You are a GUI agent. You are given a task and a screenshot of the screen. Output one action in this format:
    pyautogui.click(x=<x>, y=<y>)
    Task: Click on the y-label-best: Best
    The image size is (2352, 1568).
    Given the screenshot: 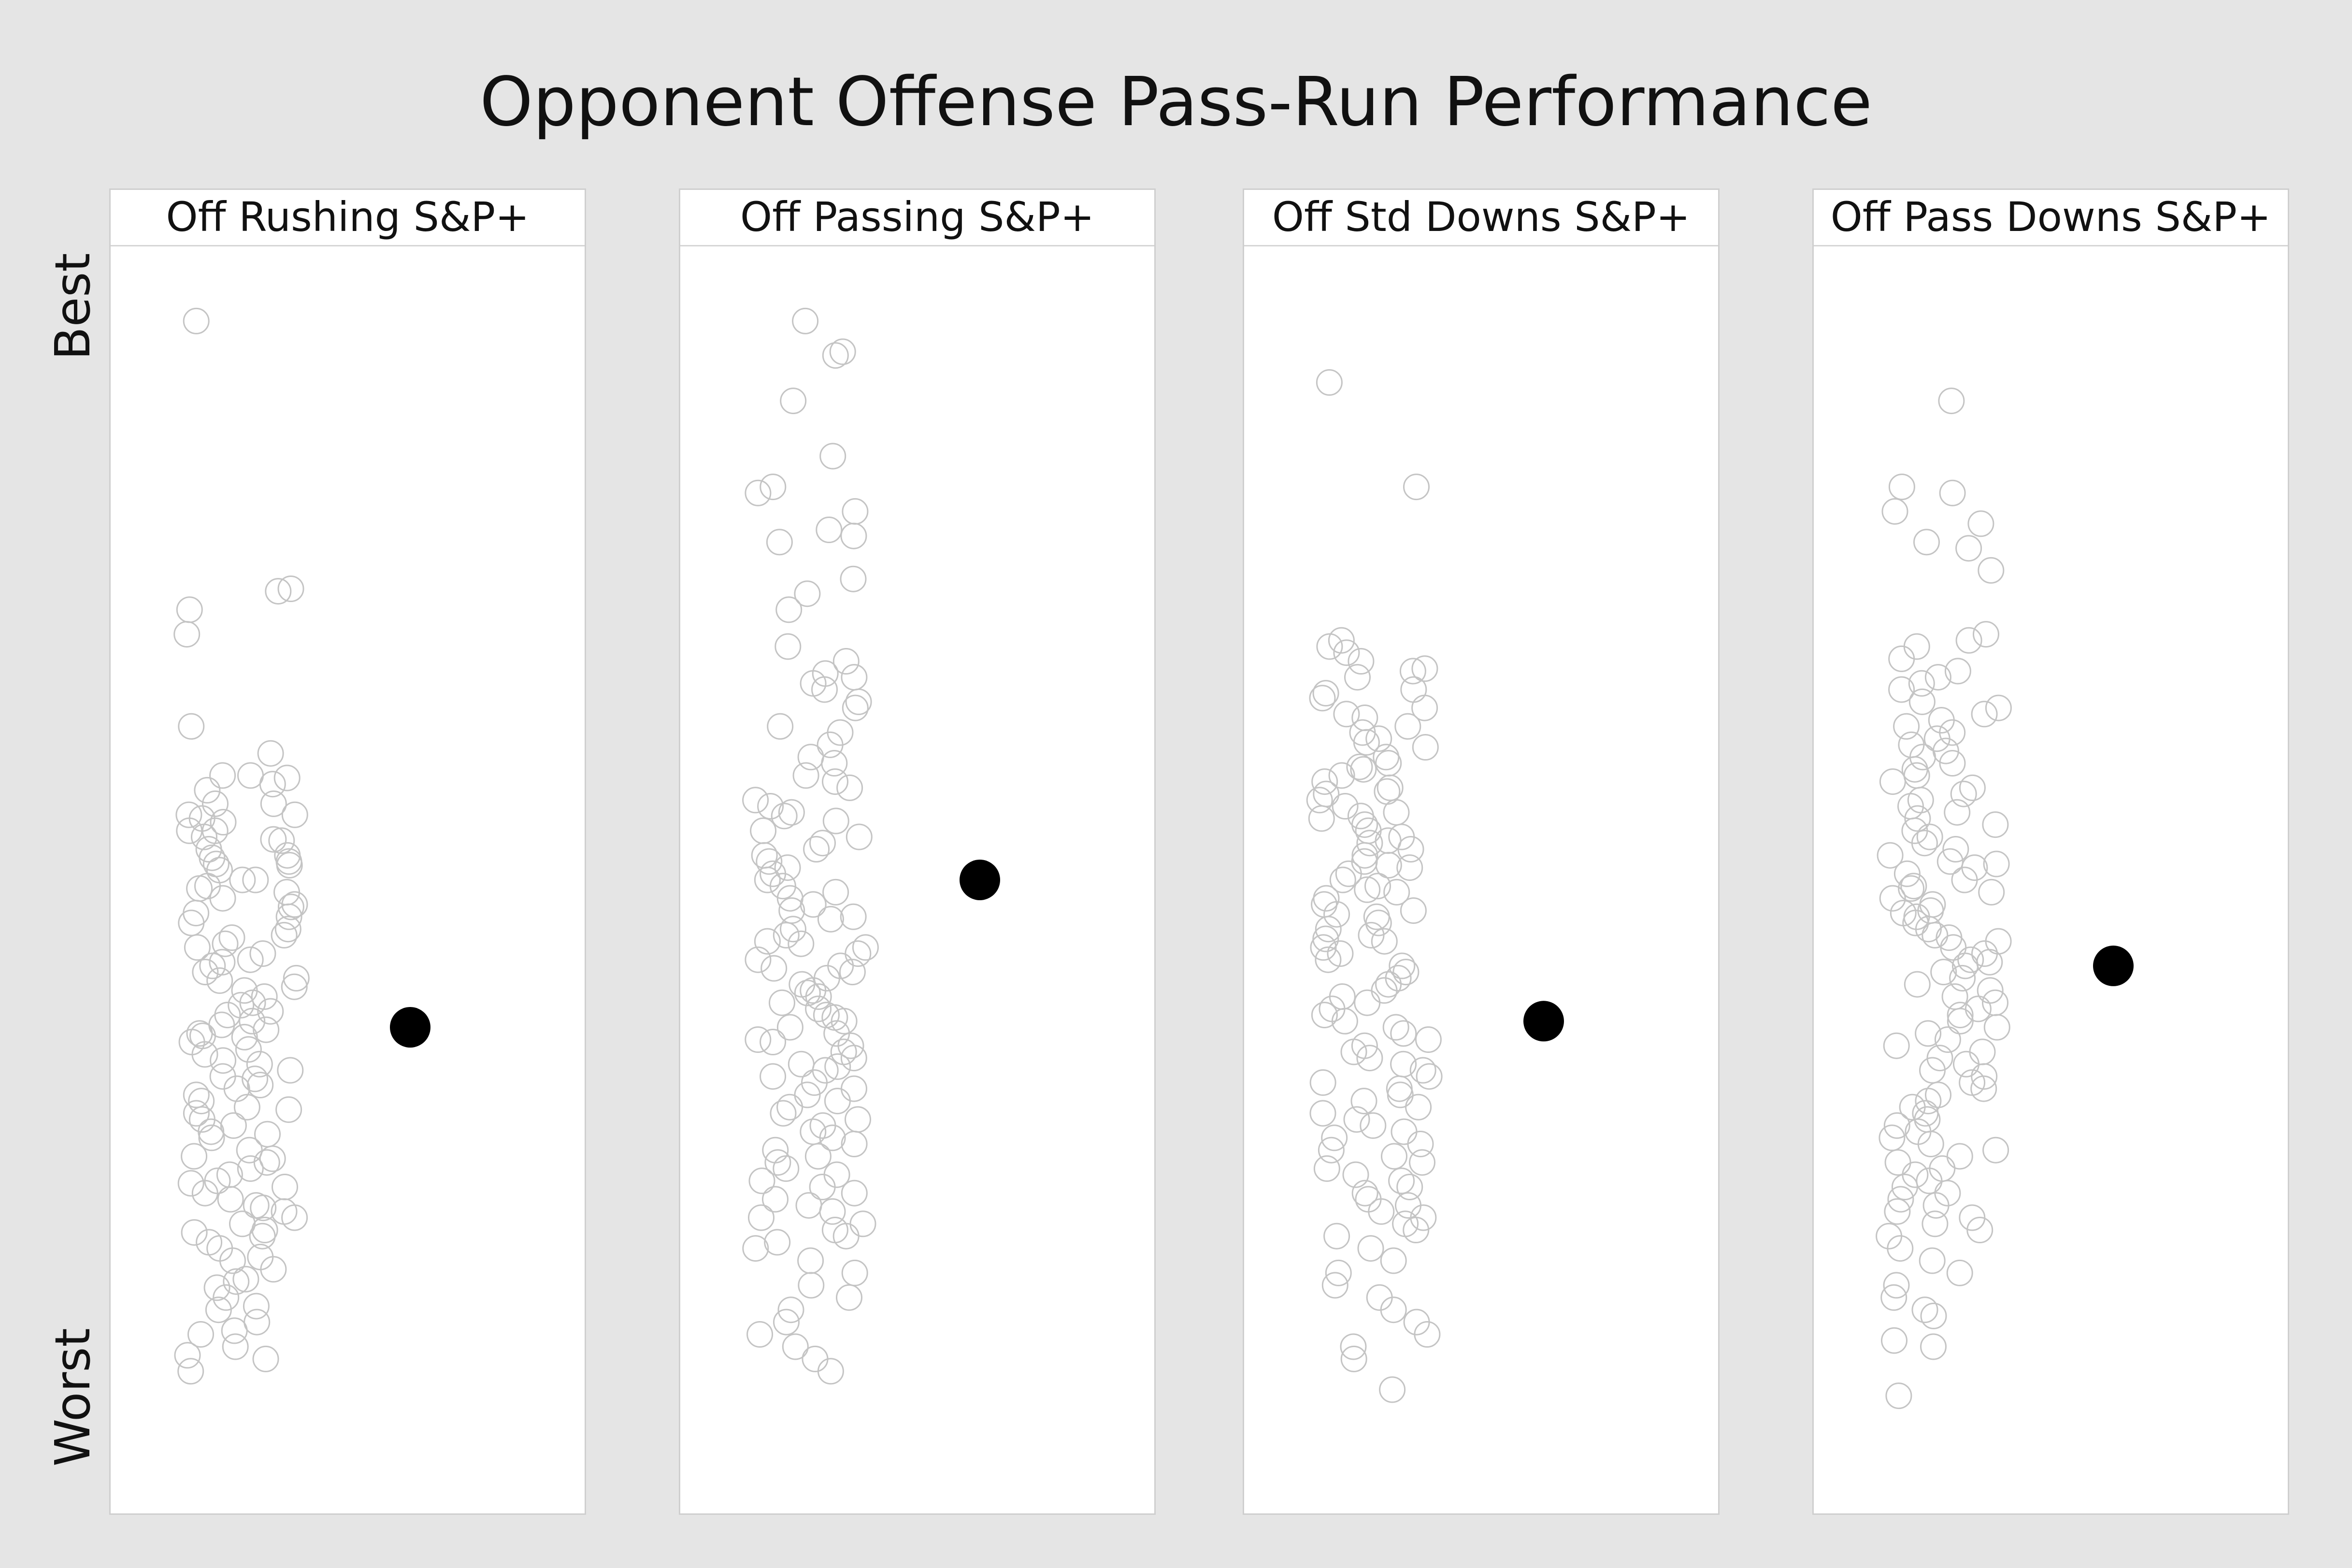 What is the action you would take?
    pyautogui.click(x=73, y=307)
    